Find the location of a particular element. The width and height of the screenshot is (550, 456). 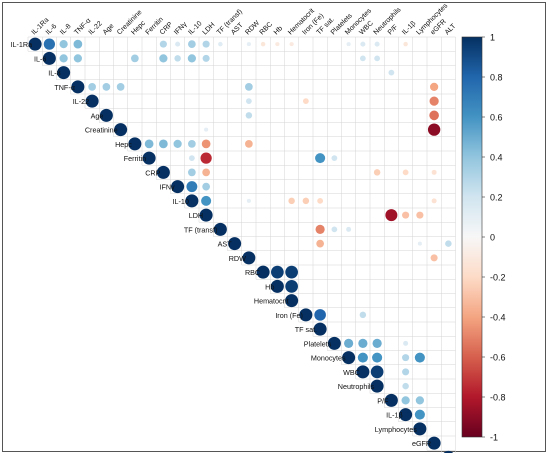

row-label-hematocrit: Hematocrit is located at coordinates (271, 301).